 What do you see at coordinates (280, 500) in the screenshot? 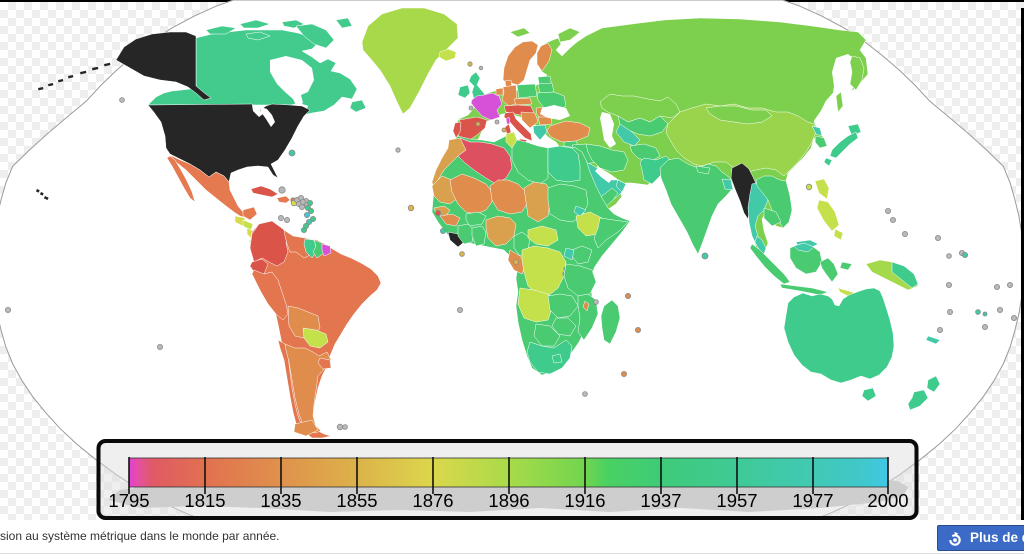
I see `svg-text: 1835` at bounding box center [280, 500].